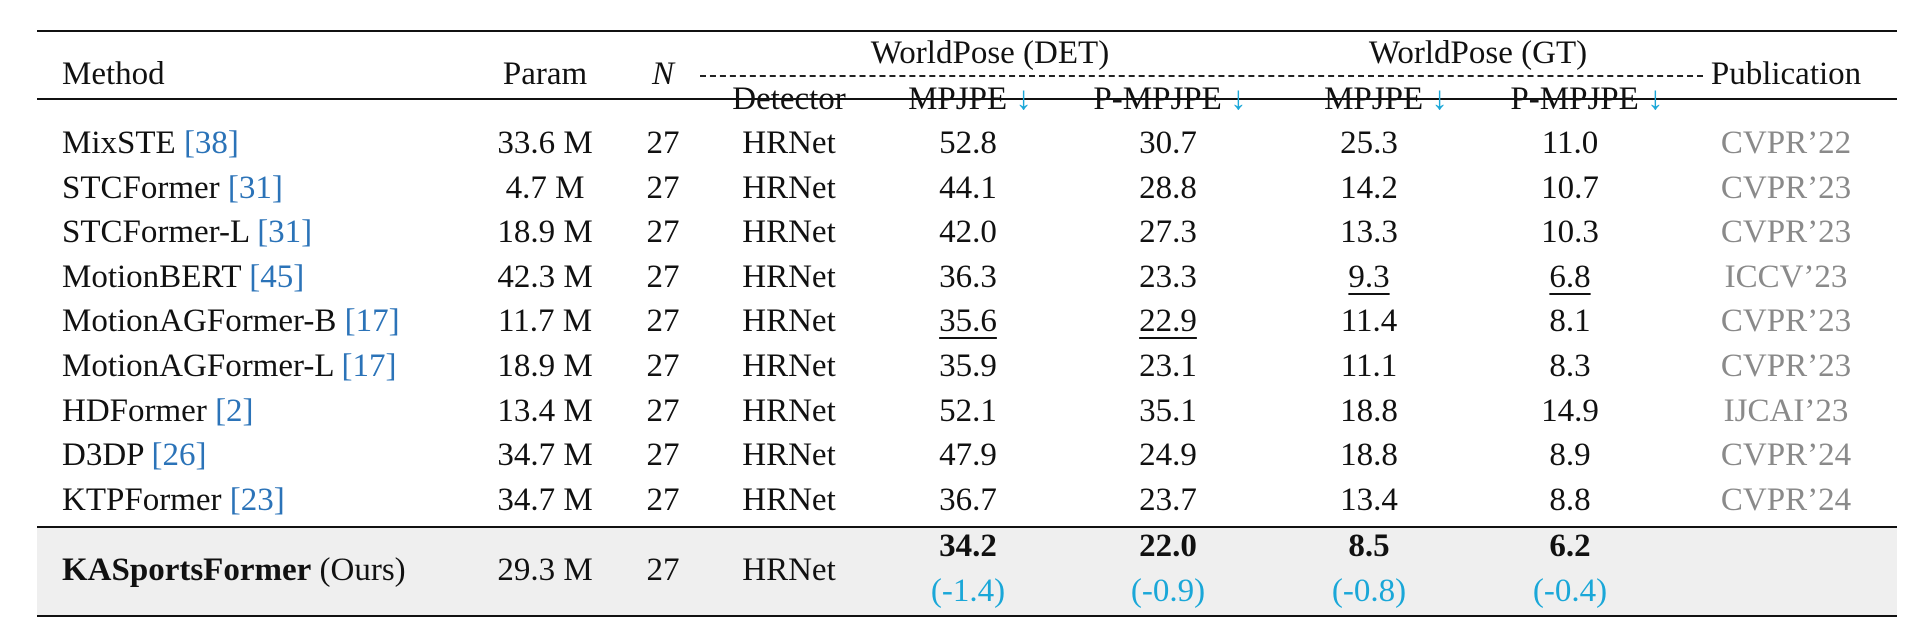  What do you see at coordinates (277, 277) in the screenshot?
I see `citation-link: [45]` at bounding box center [277, 277].